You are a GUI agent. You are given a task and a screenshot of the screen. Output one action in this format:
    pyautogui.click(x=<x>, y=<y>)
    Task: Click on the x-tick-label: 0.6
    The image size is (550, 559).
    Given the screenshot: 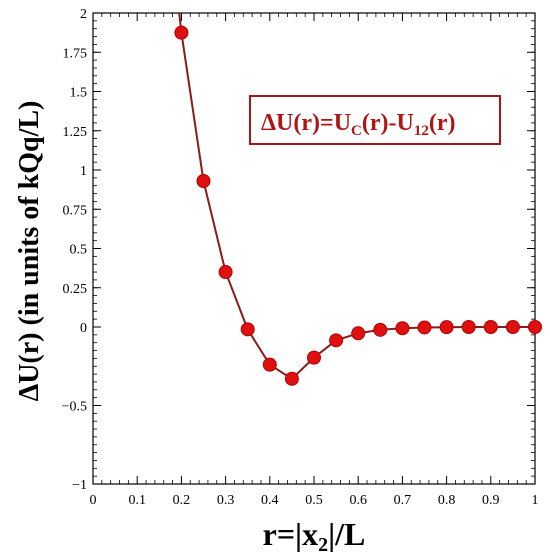 What is the action you would take?
    pyautogui.click(x=358, y=500)
    